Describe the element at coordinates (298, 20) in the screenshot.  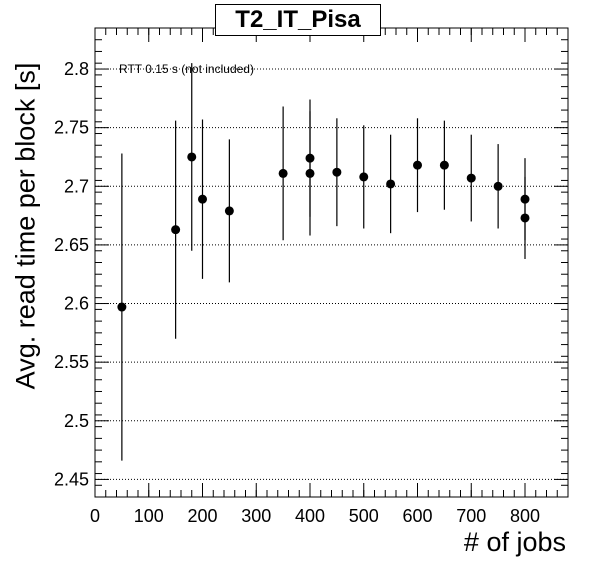
I see `chart-title: T2_IT_Pisa` at that location.